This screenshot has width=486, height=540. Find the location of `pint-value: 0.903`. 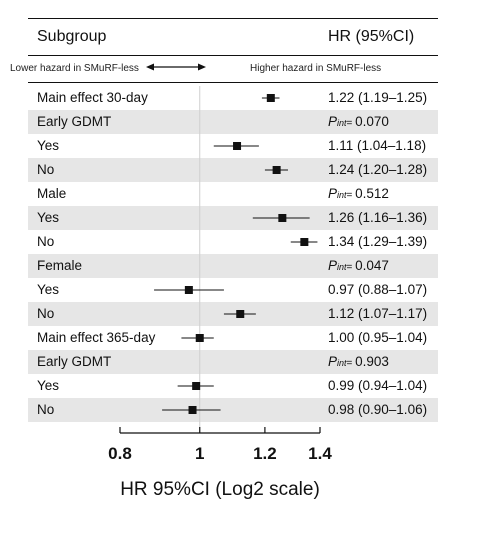

pint-value: 0.903 is located at coordinates (372, 361).